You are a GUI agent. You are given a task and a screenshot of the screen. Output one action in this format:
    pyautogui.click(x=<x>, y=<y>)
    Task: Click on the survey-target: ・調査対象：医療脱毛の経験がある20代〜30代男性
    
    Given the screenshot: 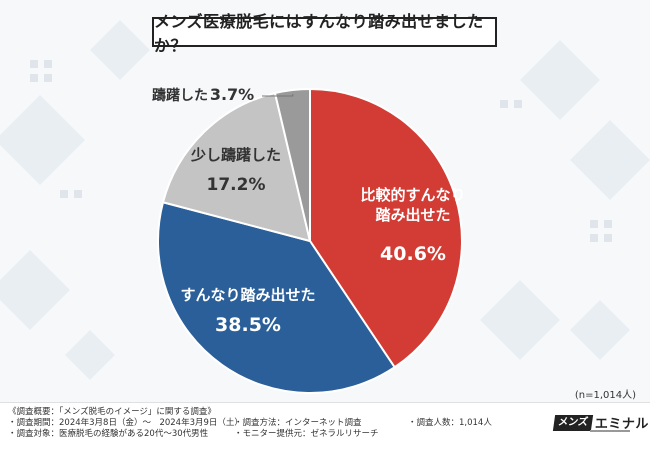 What is the action you would take?
    pyautogui.click(x=108, y=434)
    